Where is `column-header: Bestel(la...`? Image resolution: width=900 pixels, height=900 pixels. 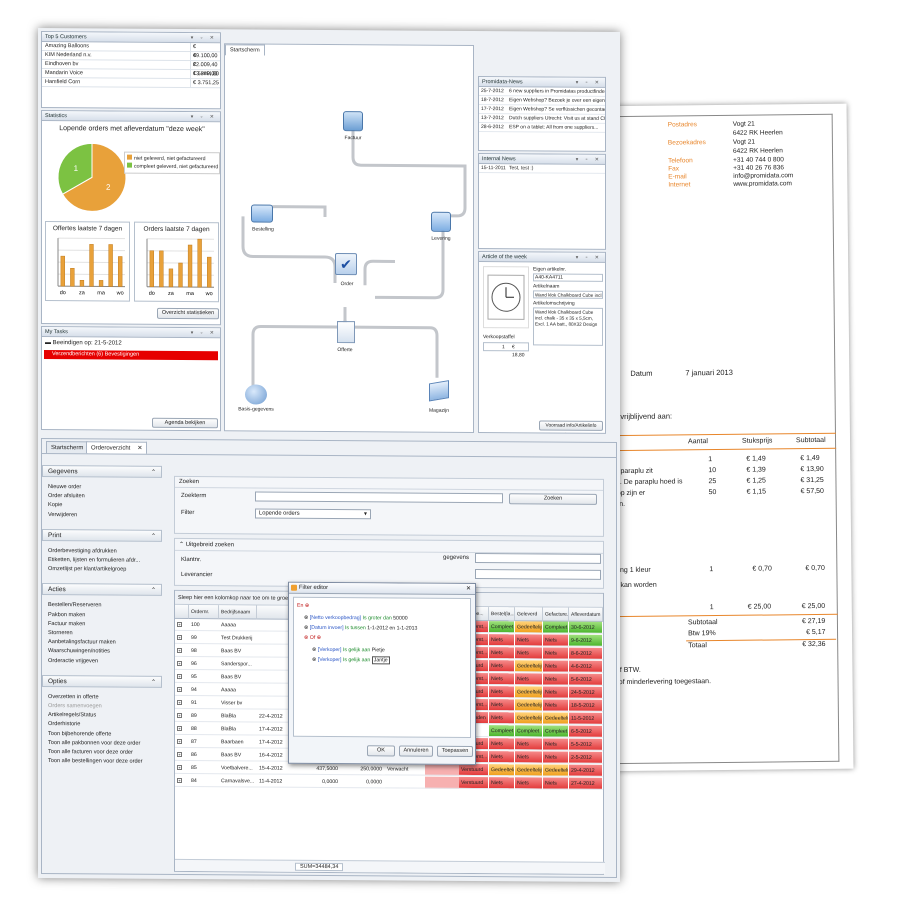
column-header: Bestel(la... is located at coordinates (502, 614).